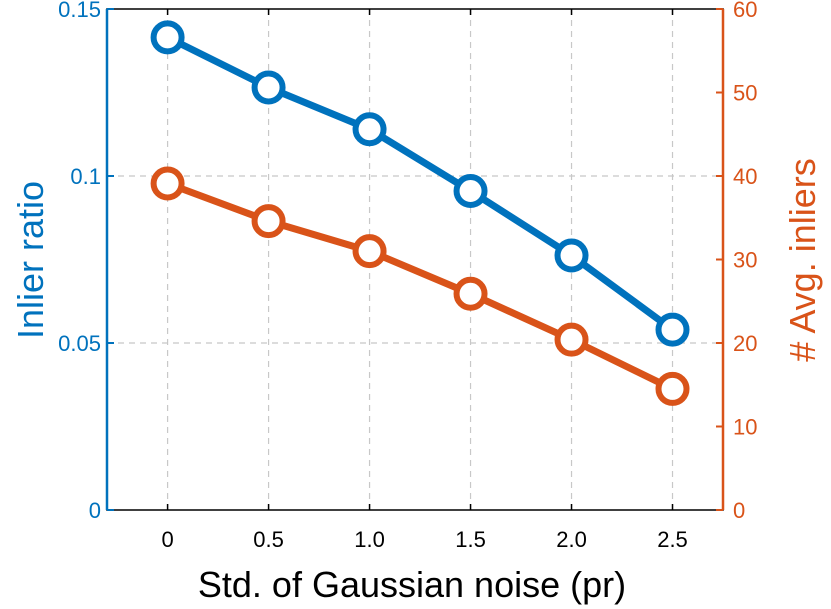 Image resolution: width=831 pixels, height=609 pixels. Describe the element at coordinates (85, 176) in the screenshot. I see `left-y-tick-label: 0.1` at that location.